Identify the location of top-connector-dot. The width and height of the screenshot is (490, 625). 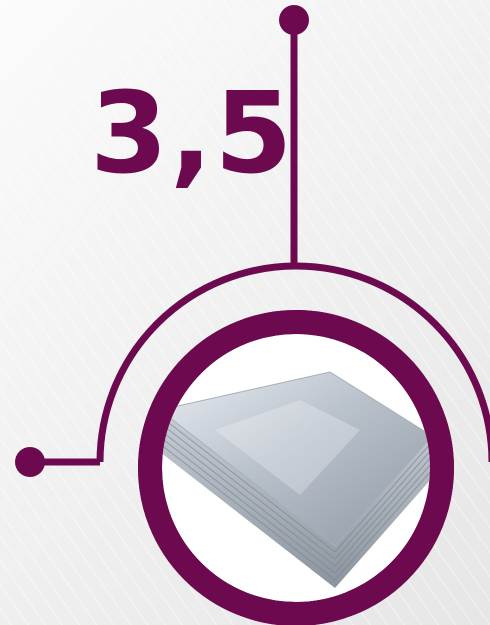
(294, 20).